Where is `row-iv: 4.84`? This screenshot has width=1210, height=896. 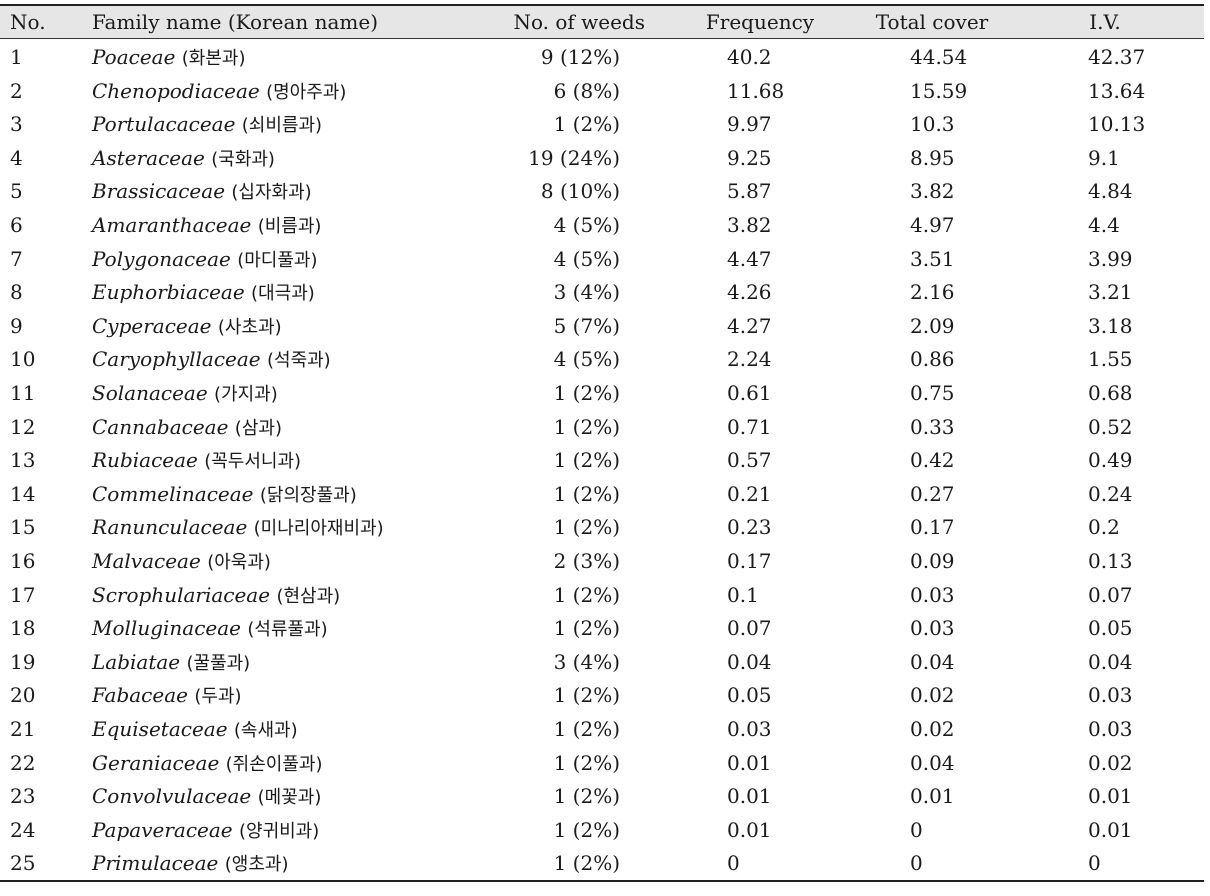
row-iv: 4.84 is located at coordinates (1110, 191).